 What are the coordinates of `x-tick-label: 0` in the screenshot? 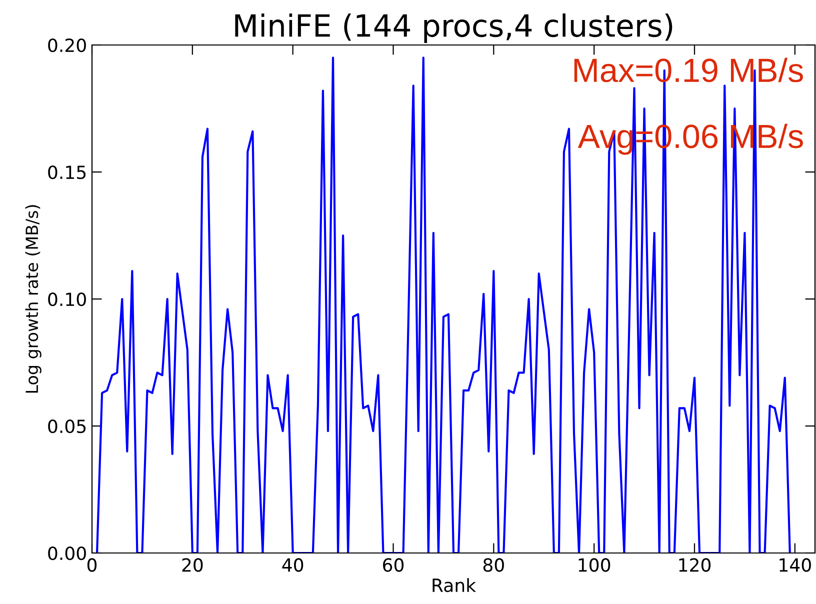 It's located at (92, 565).